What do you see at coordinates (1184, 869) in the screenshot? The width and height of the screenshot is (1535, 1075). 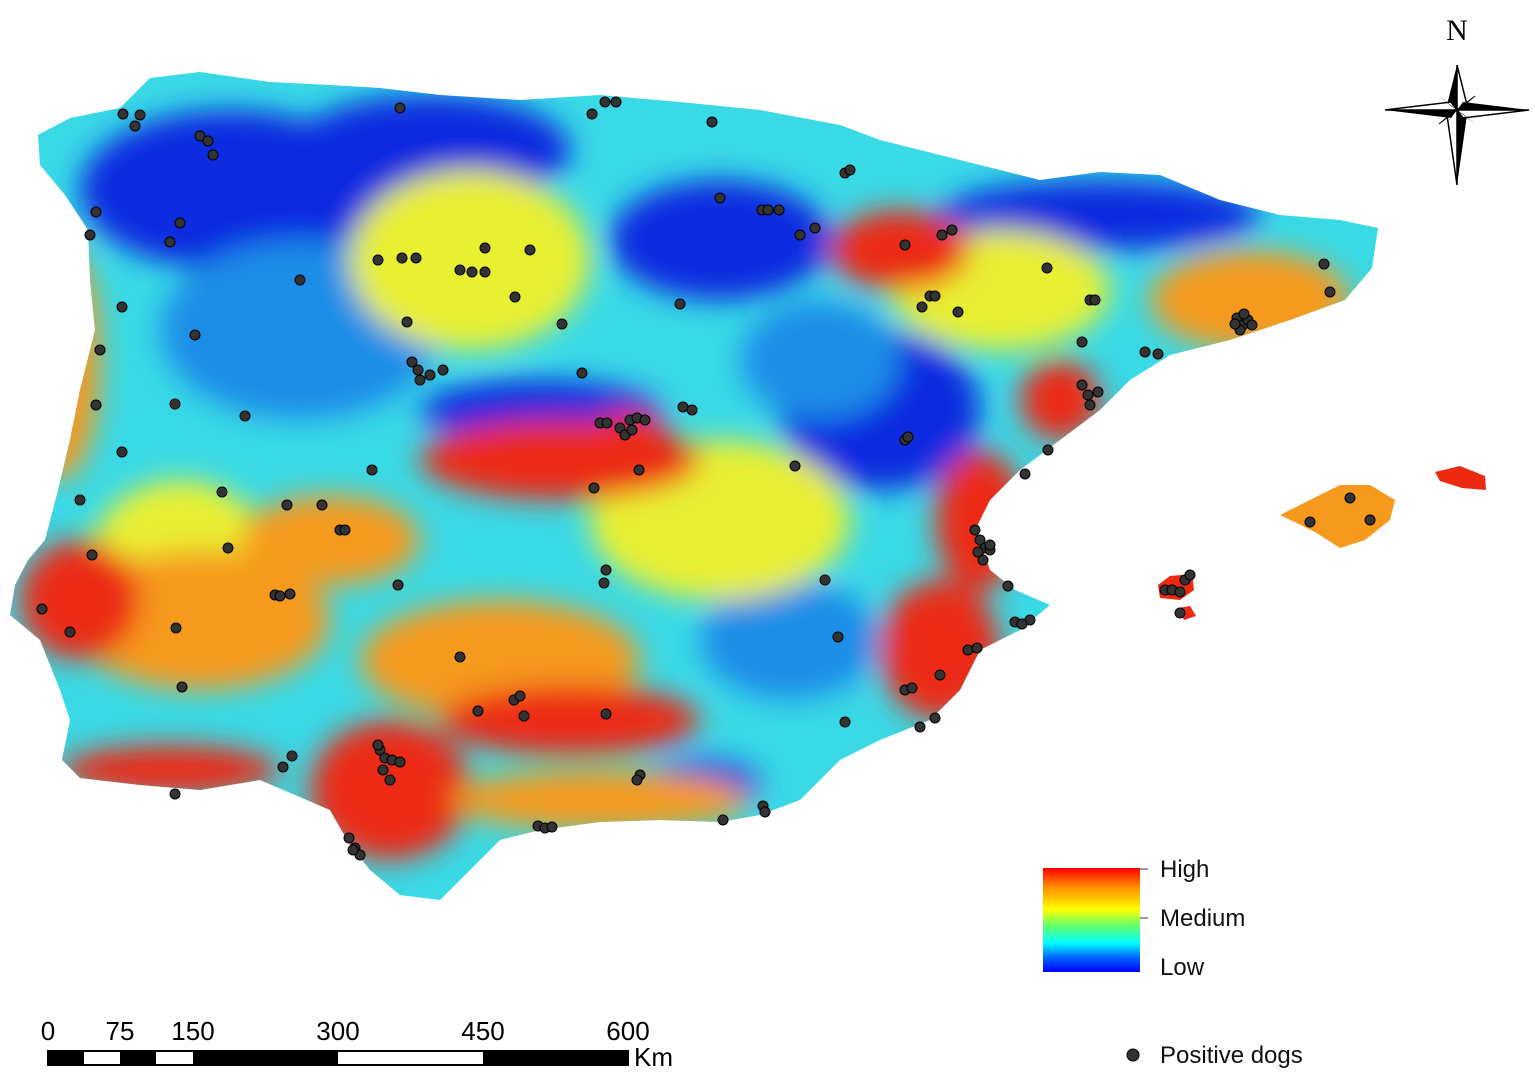 I see `legend-high-label: High` at bounding box center [1184, 869].